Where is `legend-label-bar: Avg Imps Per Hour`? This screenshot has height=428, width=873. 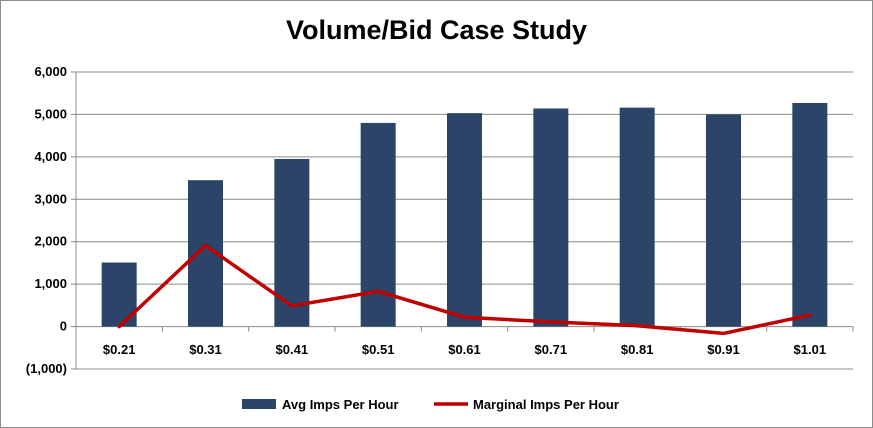 legend-label-bar: Avg Imps Per Hour is located at coordinates (340, 404).